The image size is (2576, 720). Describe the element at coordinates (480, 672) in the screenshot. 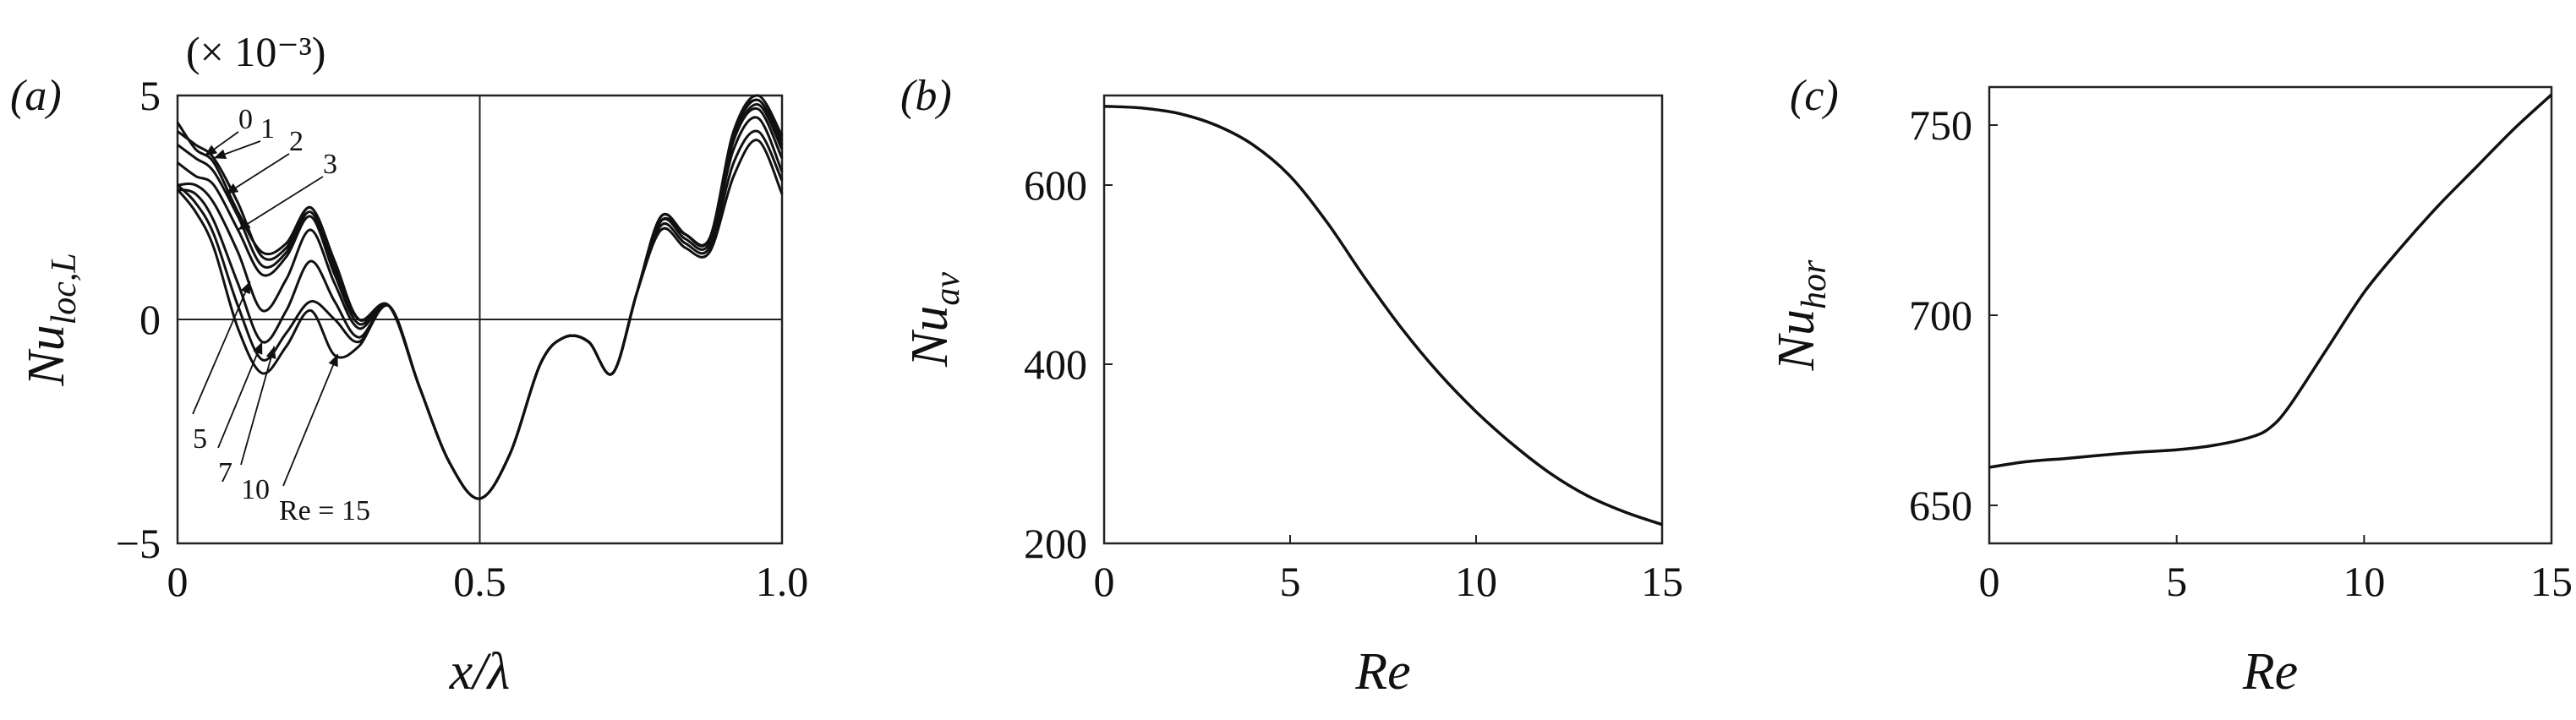

I see `x-axis-label: x/λ` at that location.